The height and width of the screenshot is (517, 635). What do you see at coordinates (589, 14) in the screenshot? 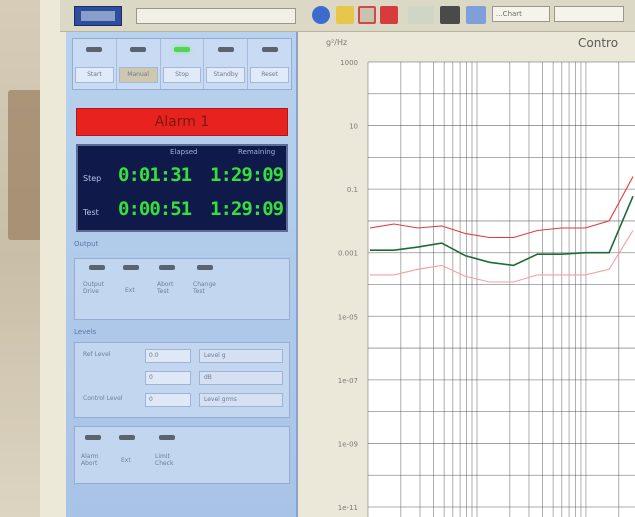
I see `zoom-select` at bounding box center [589, 14].